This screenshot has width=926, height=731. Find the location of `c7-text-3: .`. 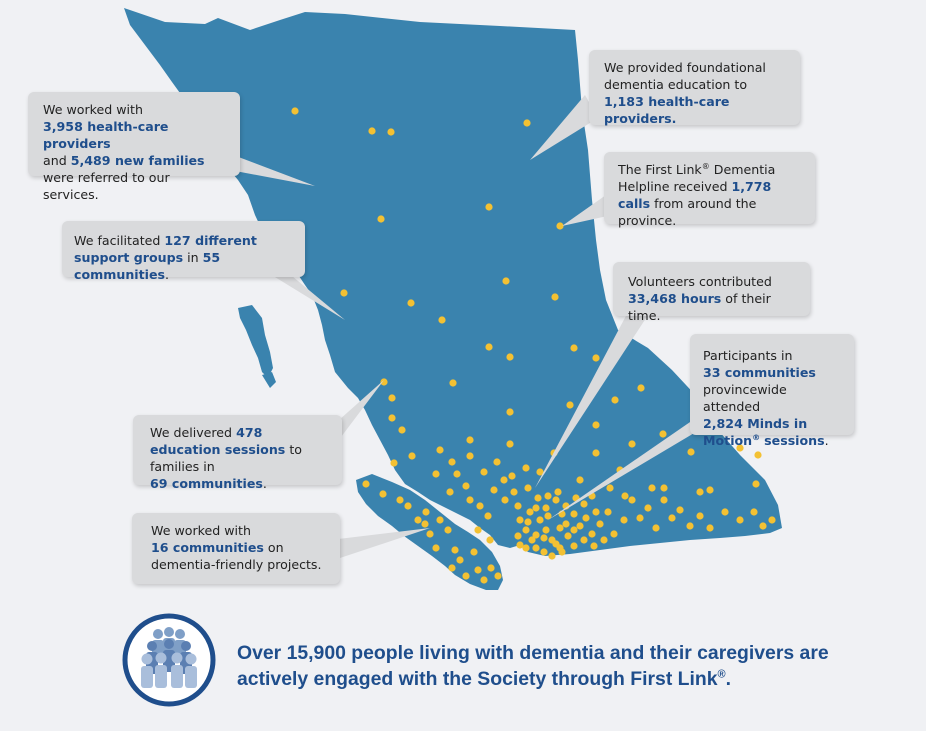

c7-text-3: . is located at coordinates (264, 483).